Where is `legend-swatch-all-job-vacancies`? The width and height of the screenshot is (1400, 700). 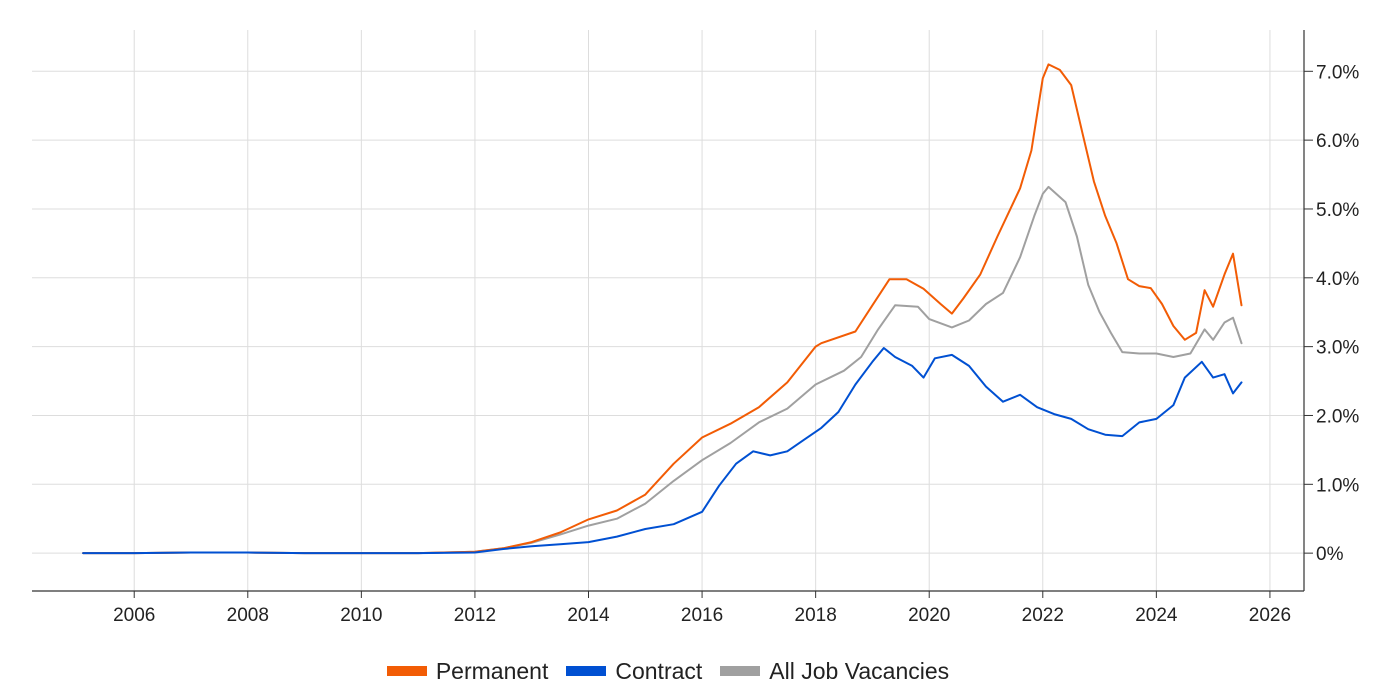 legend-swatch-all-job-vacancies is located at coordinates (740, 671).